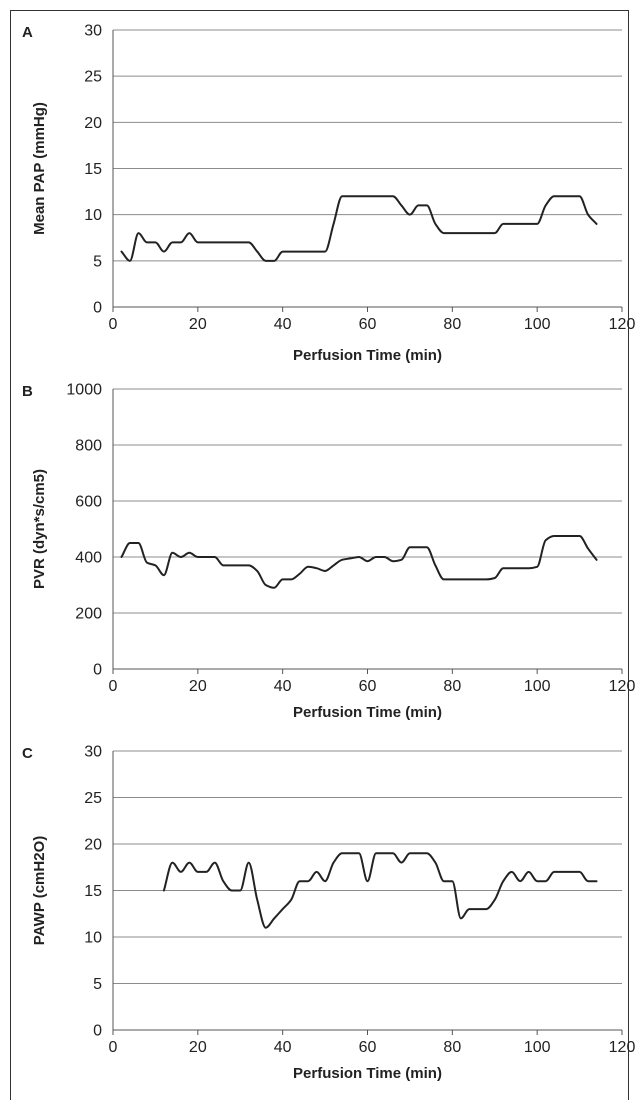  I want to click on panel-letter: B, so click(27, 391).